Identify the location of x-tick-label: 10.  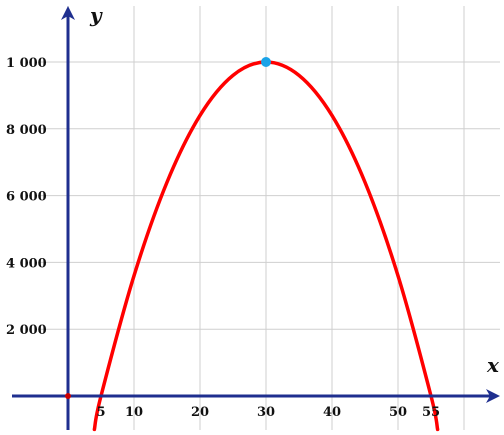
(134, 412).